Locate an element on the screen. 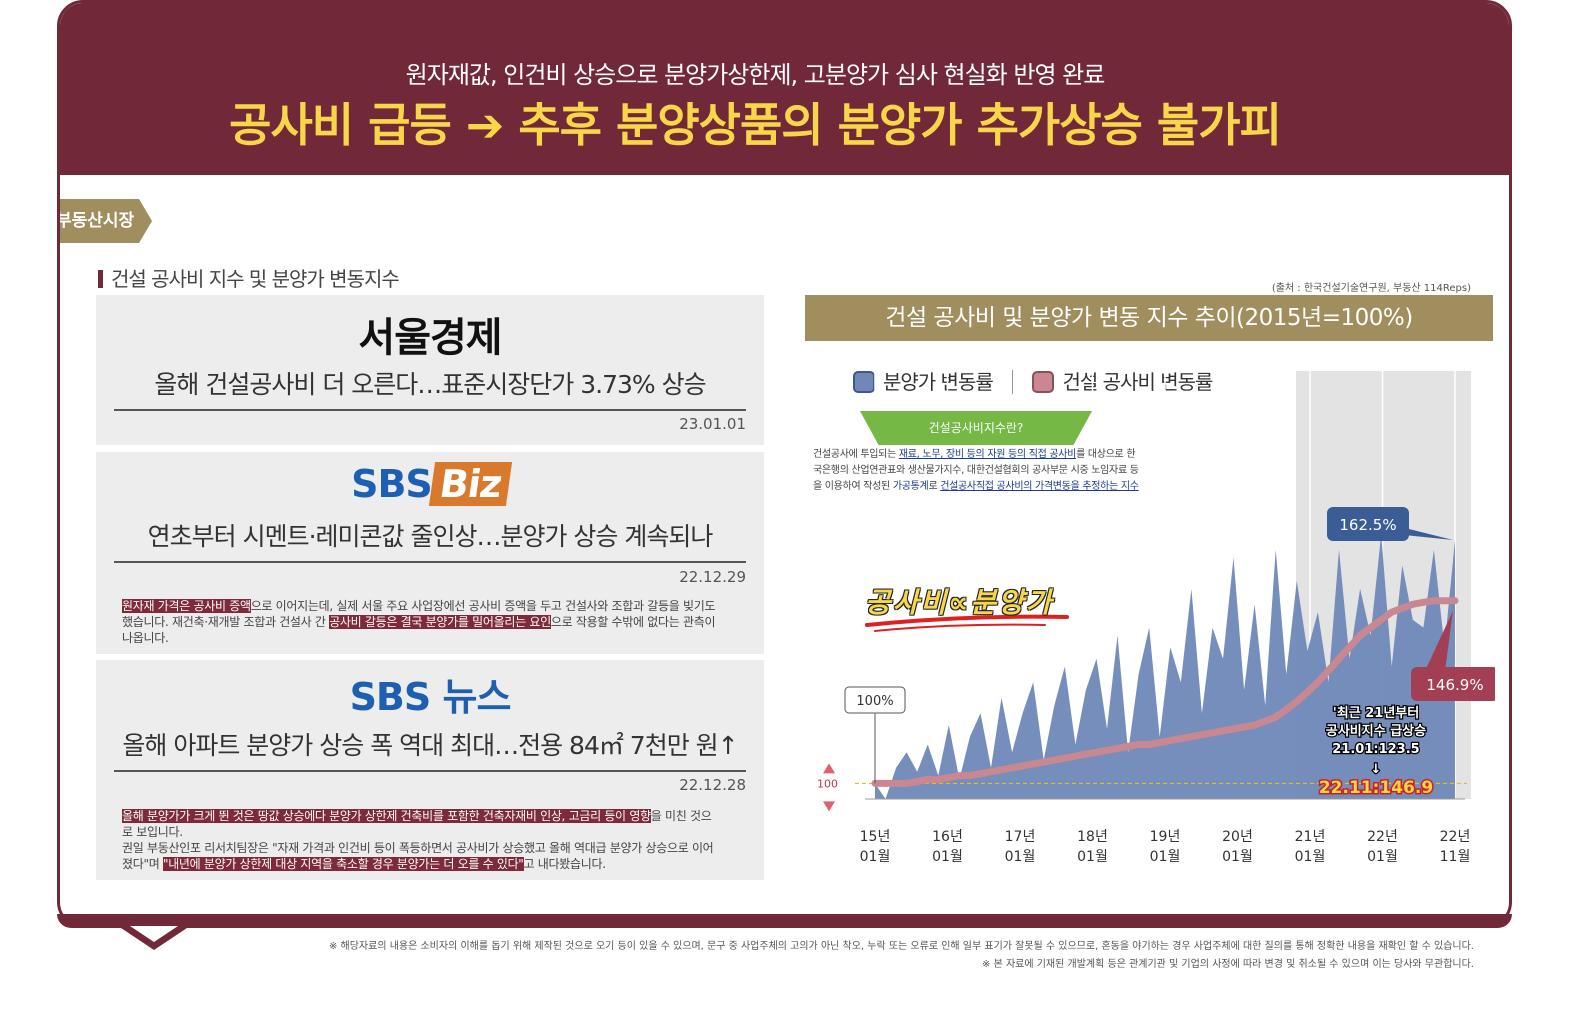 Image resolution: width=1587 pixels, height=1030 pixels. cost-callout-box is located at coordinates (1453, 684).